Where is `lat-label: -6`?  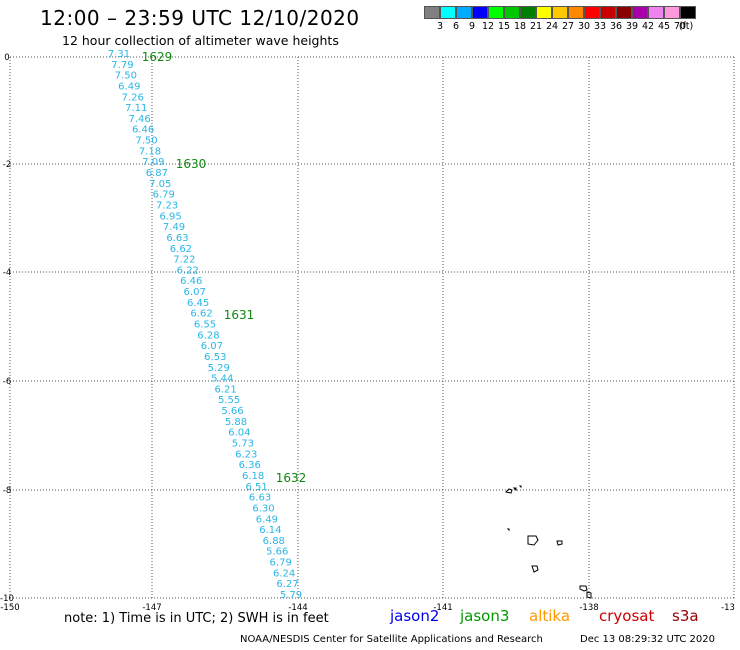 lat-label: -6 is located at coordinates (7, 382).